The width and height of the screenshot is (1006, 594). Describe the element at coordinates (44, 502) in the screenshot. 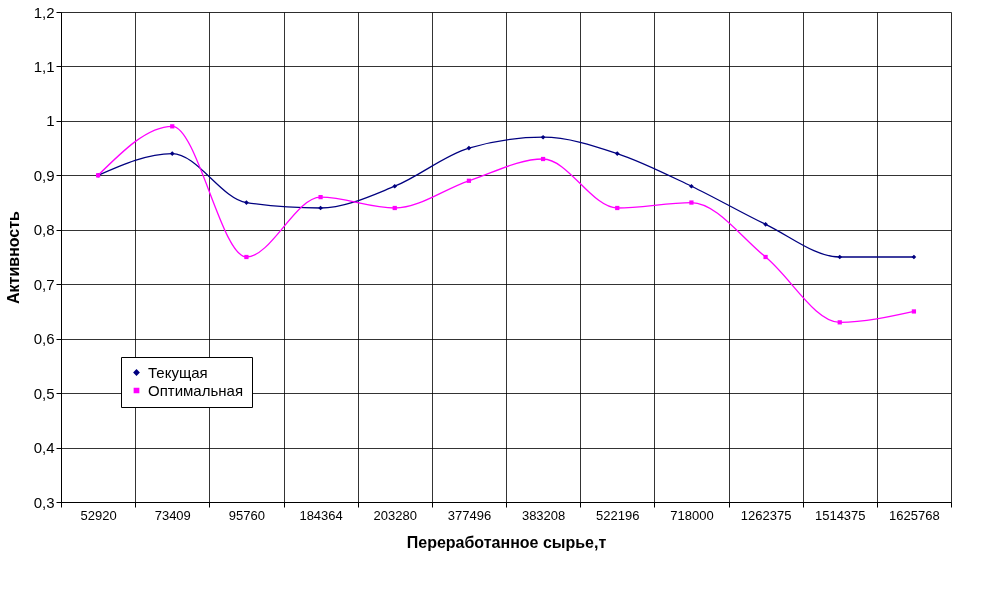

I see `y-tick-label: 0,3` at that location.